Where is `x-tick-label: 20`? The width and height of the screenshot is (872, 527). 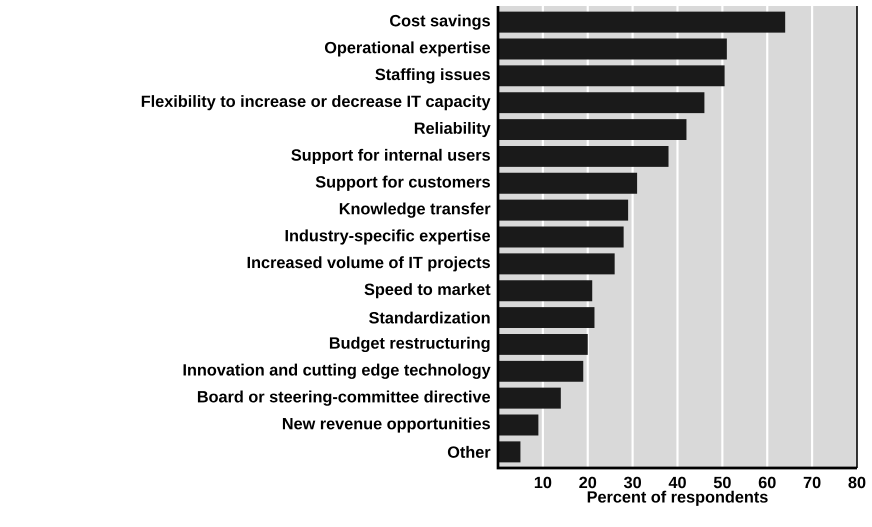
x-tick-label: 20 is located at coordinates (587, 482).